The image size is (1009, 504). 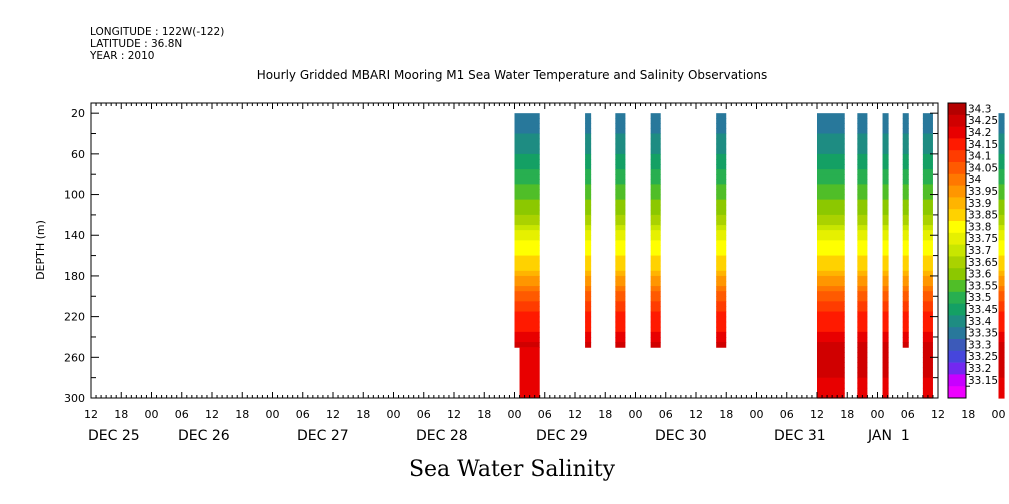 I want to click on colorbar-label: 33.75, so click(x=983, y=239).